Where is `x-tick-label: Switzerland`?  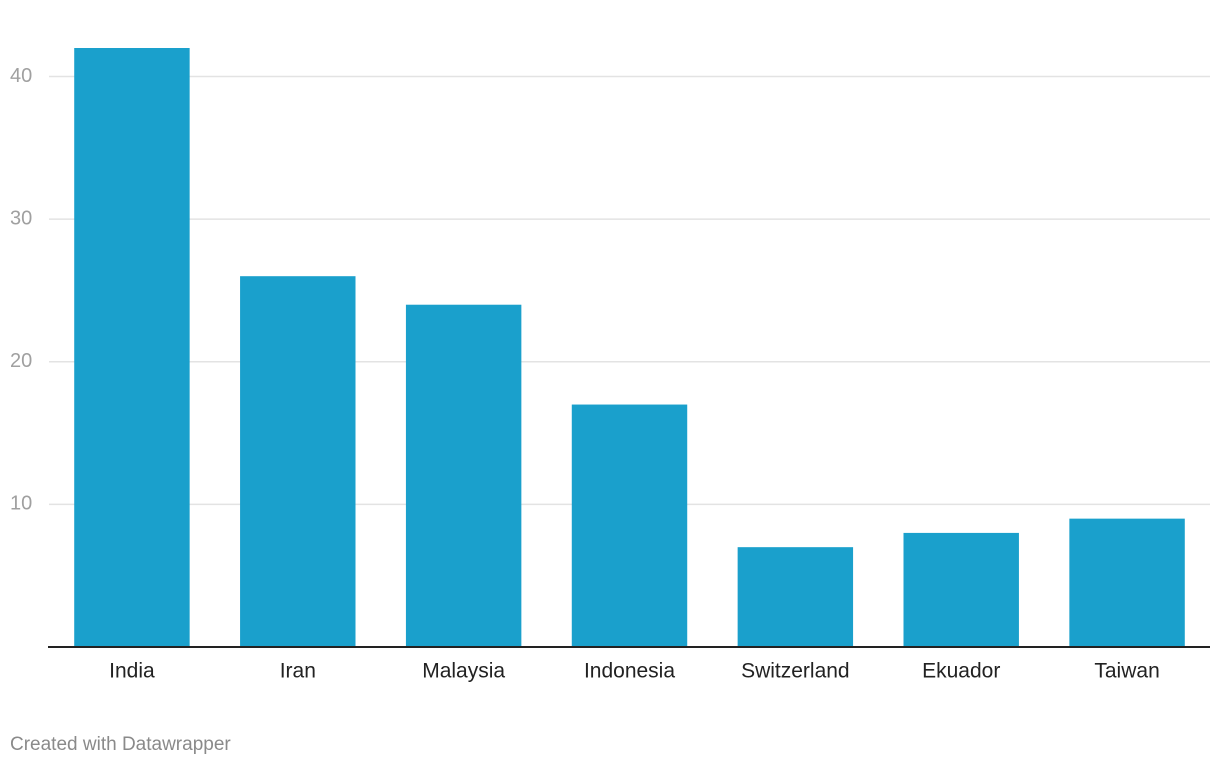
x-tick-label: Switzerland is located at coordinates (795, 671).